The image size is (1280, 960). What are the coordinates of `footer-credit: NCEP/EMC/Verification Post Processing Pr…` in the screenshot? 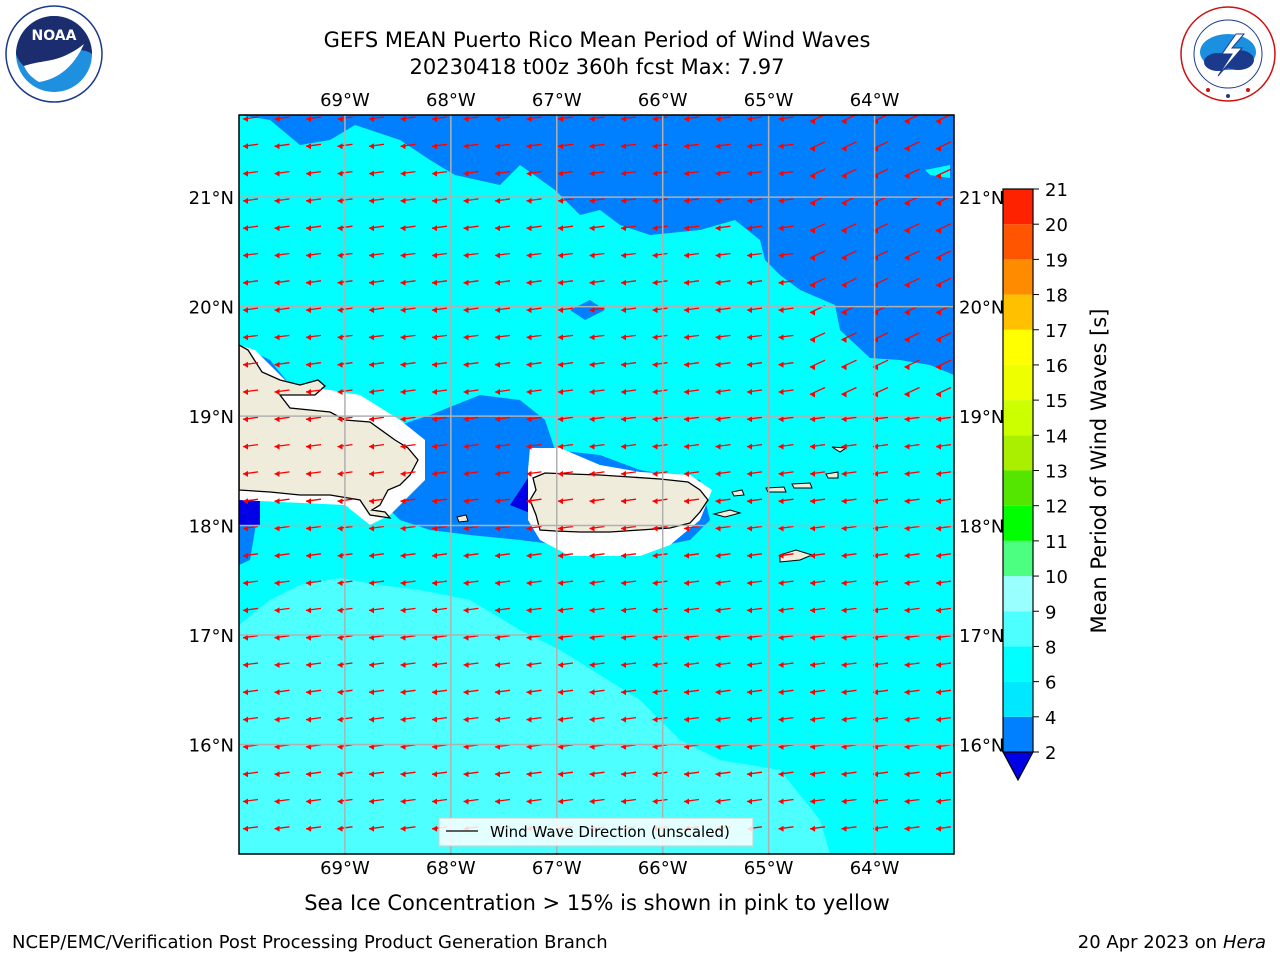 It's located at (310, 942).